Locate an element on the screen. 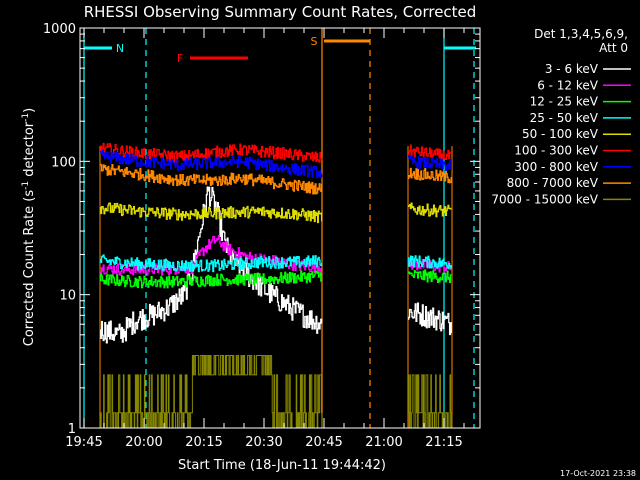  legend-label-100-300-kev: 100 - 300 keV is located at coordinates (556, 151).